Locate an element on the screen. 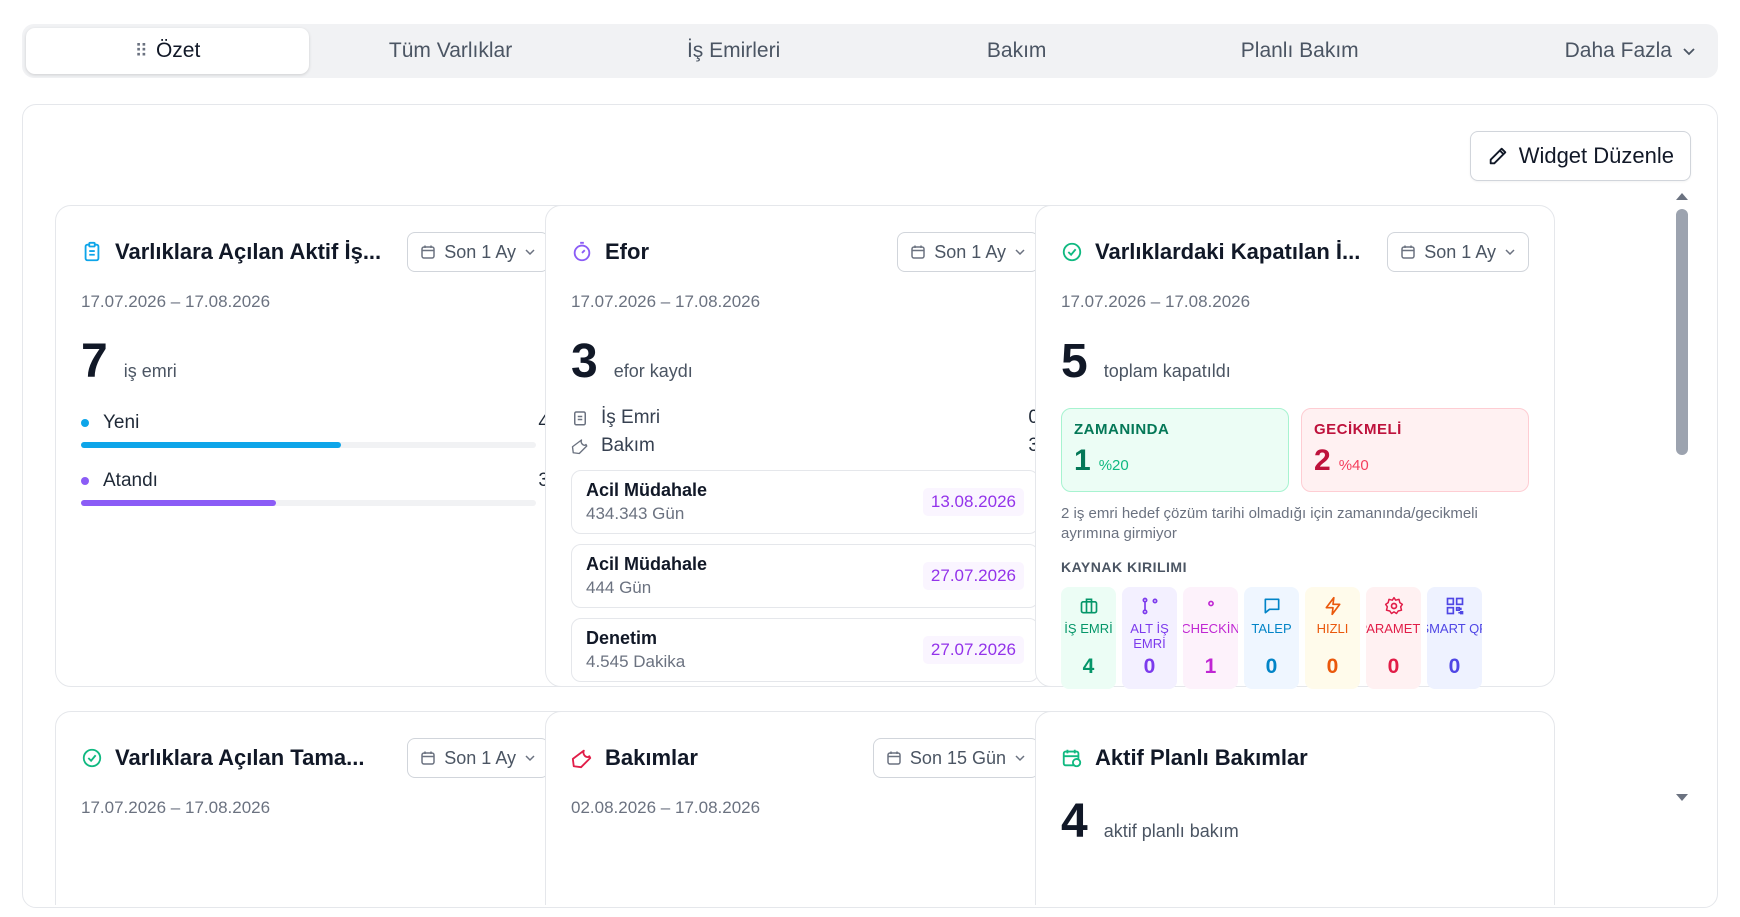 The height and width of the screenshot is (917, 1740). effort-entry: Denetim 4.545 Dakika 27.07.2026 is located at coordinates (805, 650).